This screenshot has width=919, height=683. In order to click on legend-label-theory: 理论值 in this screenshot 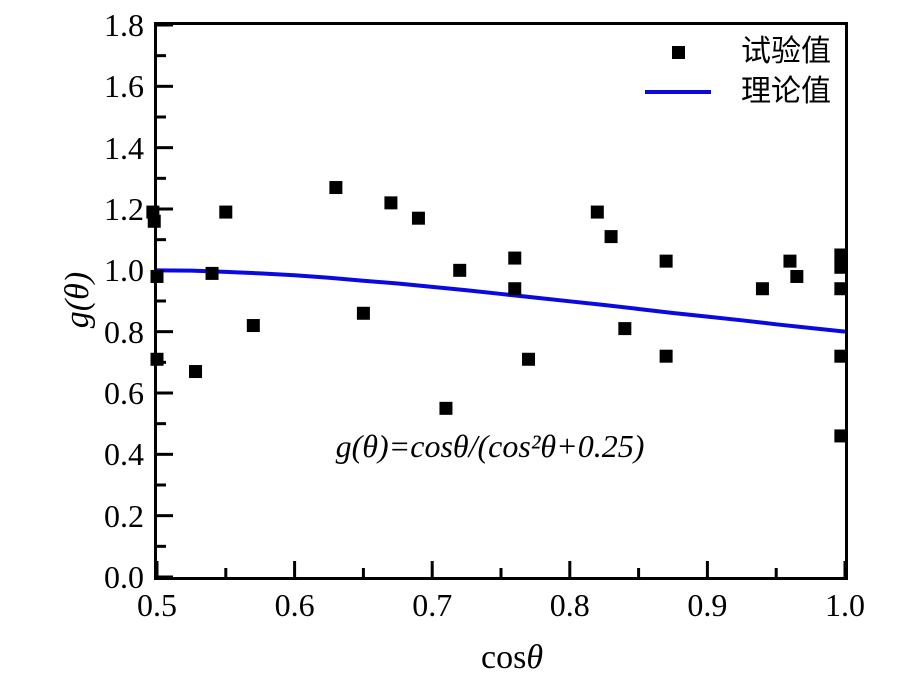, I will do `click(786, 91)`.